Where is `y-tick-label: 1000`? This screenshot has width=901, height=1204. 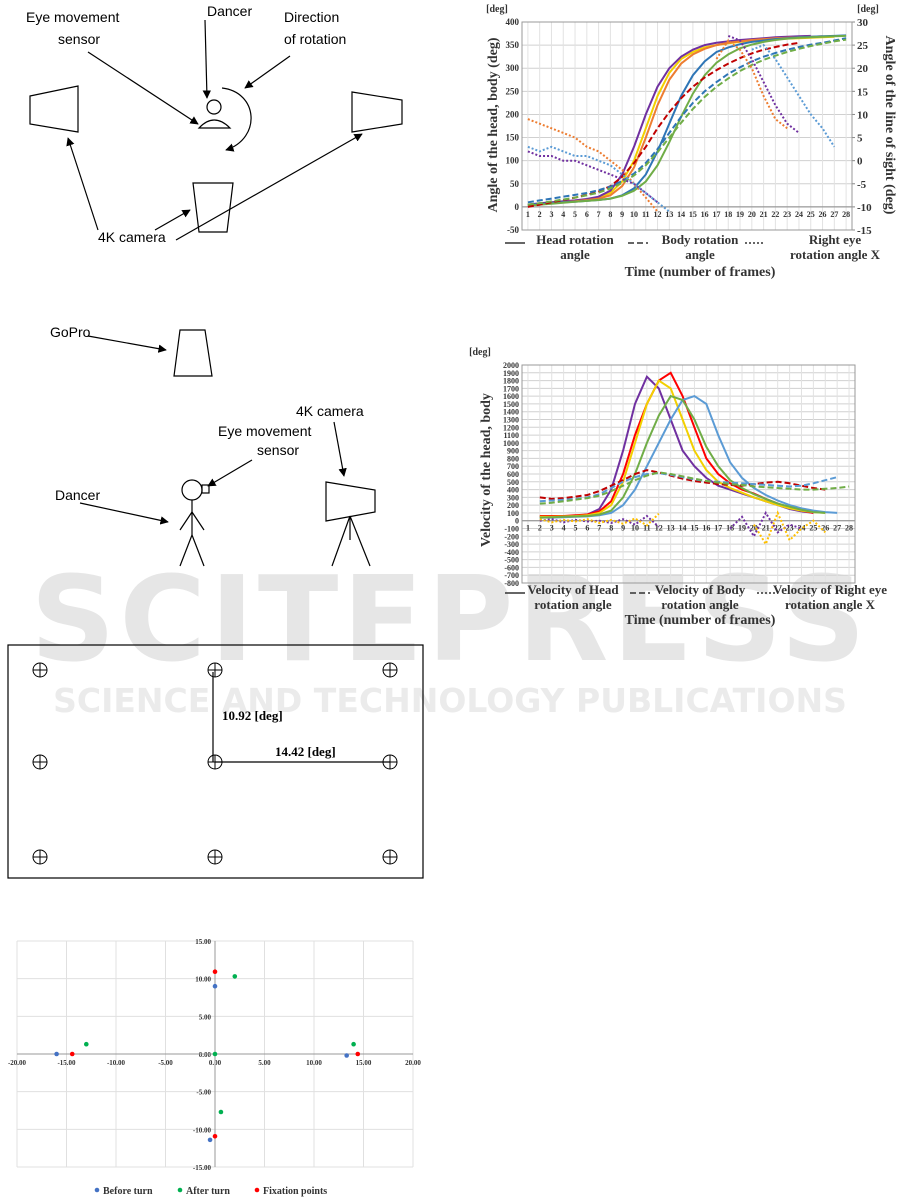
y-tick-label: 1000 is located at coordinates (511, 443).